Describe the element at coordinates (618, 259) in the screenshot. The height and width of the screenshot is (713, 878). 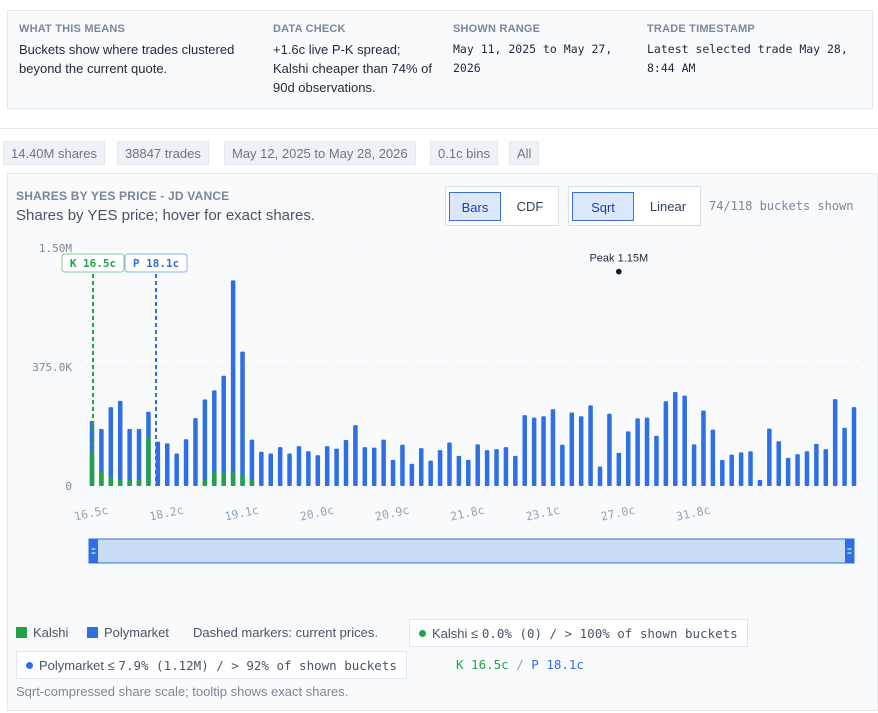
I see `peak-label: Peak 1.15M` at that location.